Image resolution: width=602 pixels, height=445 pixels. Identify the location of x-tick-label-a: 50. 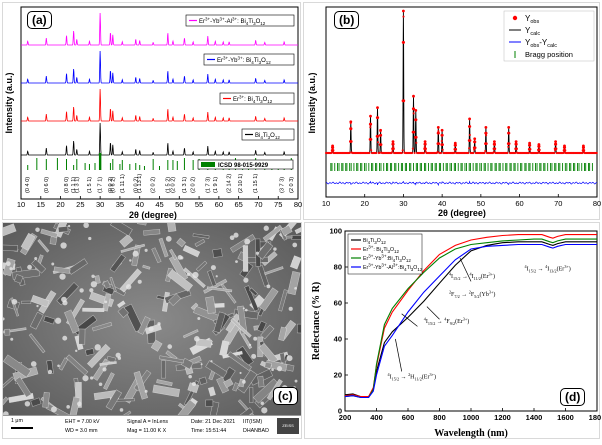
(179, 204).